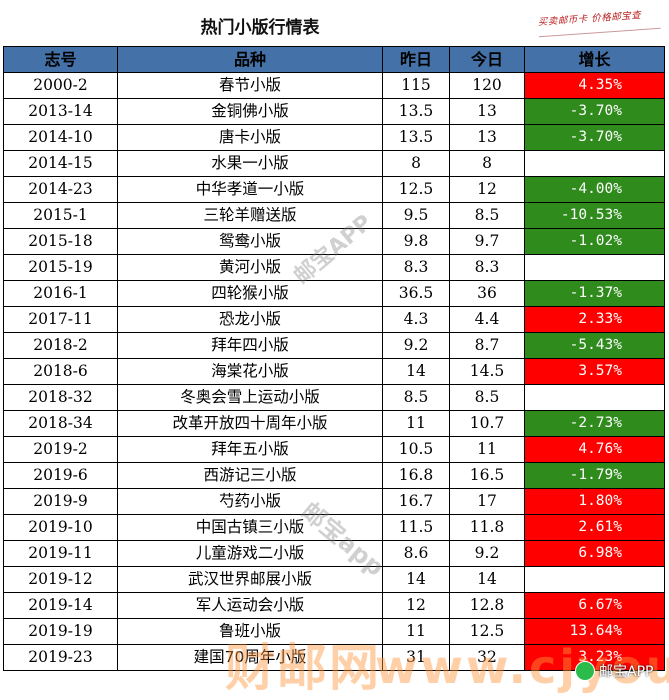 This screenshot has height=700, width=669. I want to click on table-row: 2014-15 水果一小版 8 8, so click(334, 163).